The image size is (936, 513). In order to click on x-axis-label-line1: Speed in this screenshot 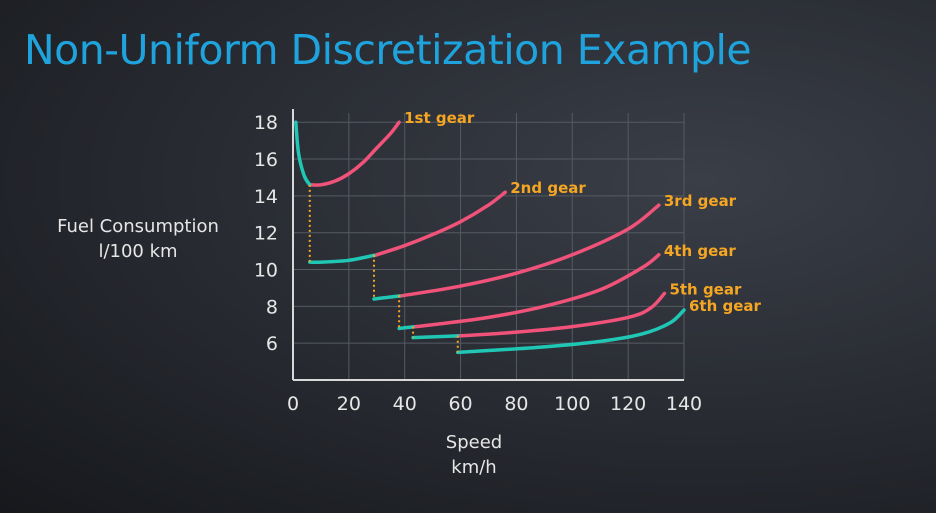, I will do `click(474, 442)`.